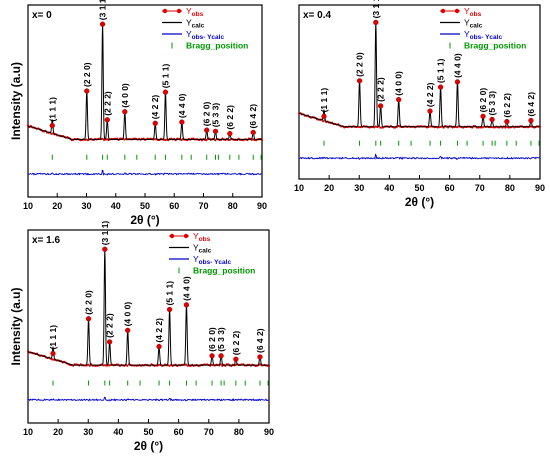 The image size is (550, 456). Describe the element at coordinates (28, 206) in the screenshot. I see `x-tick-label: 10` at that location.